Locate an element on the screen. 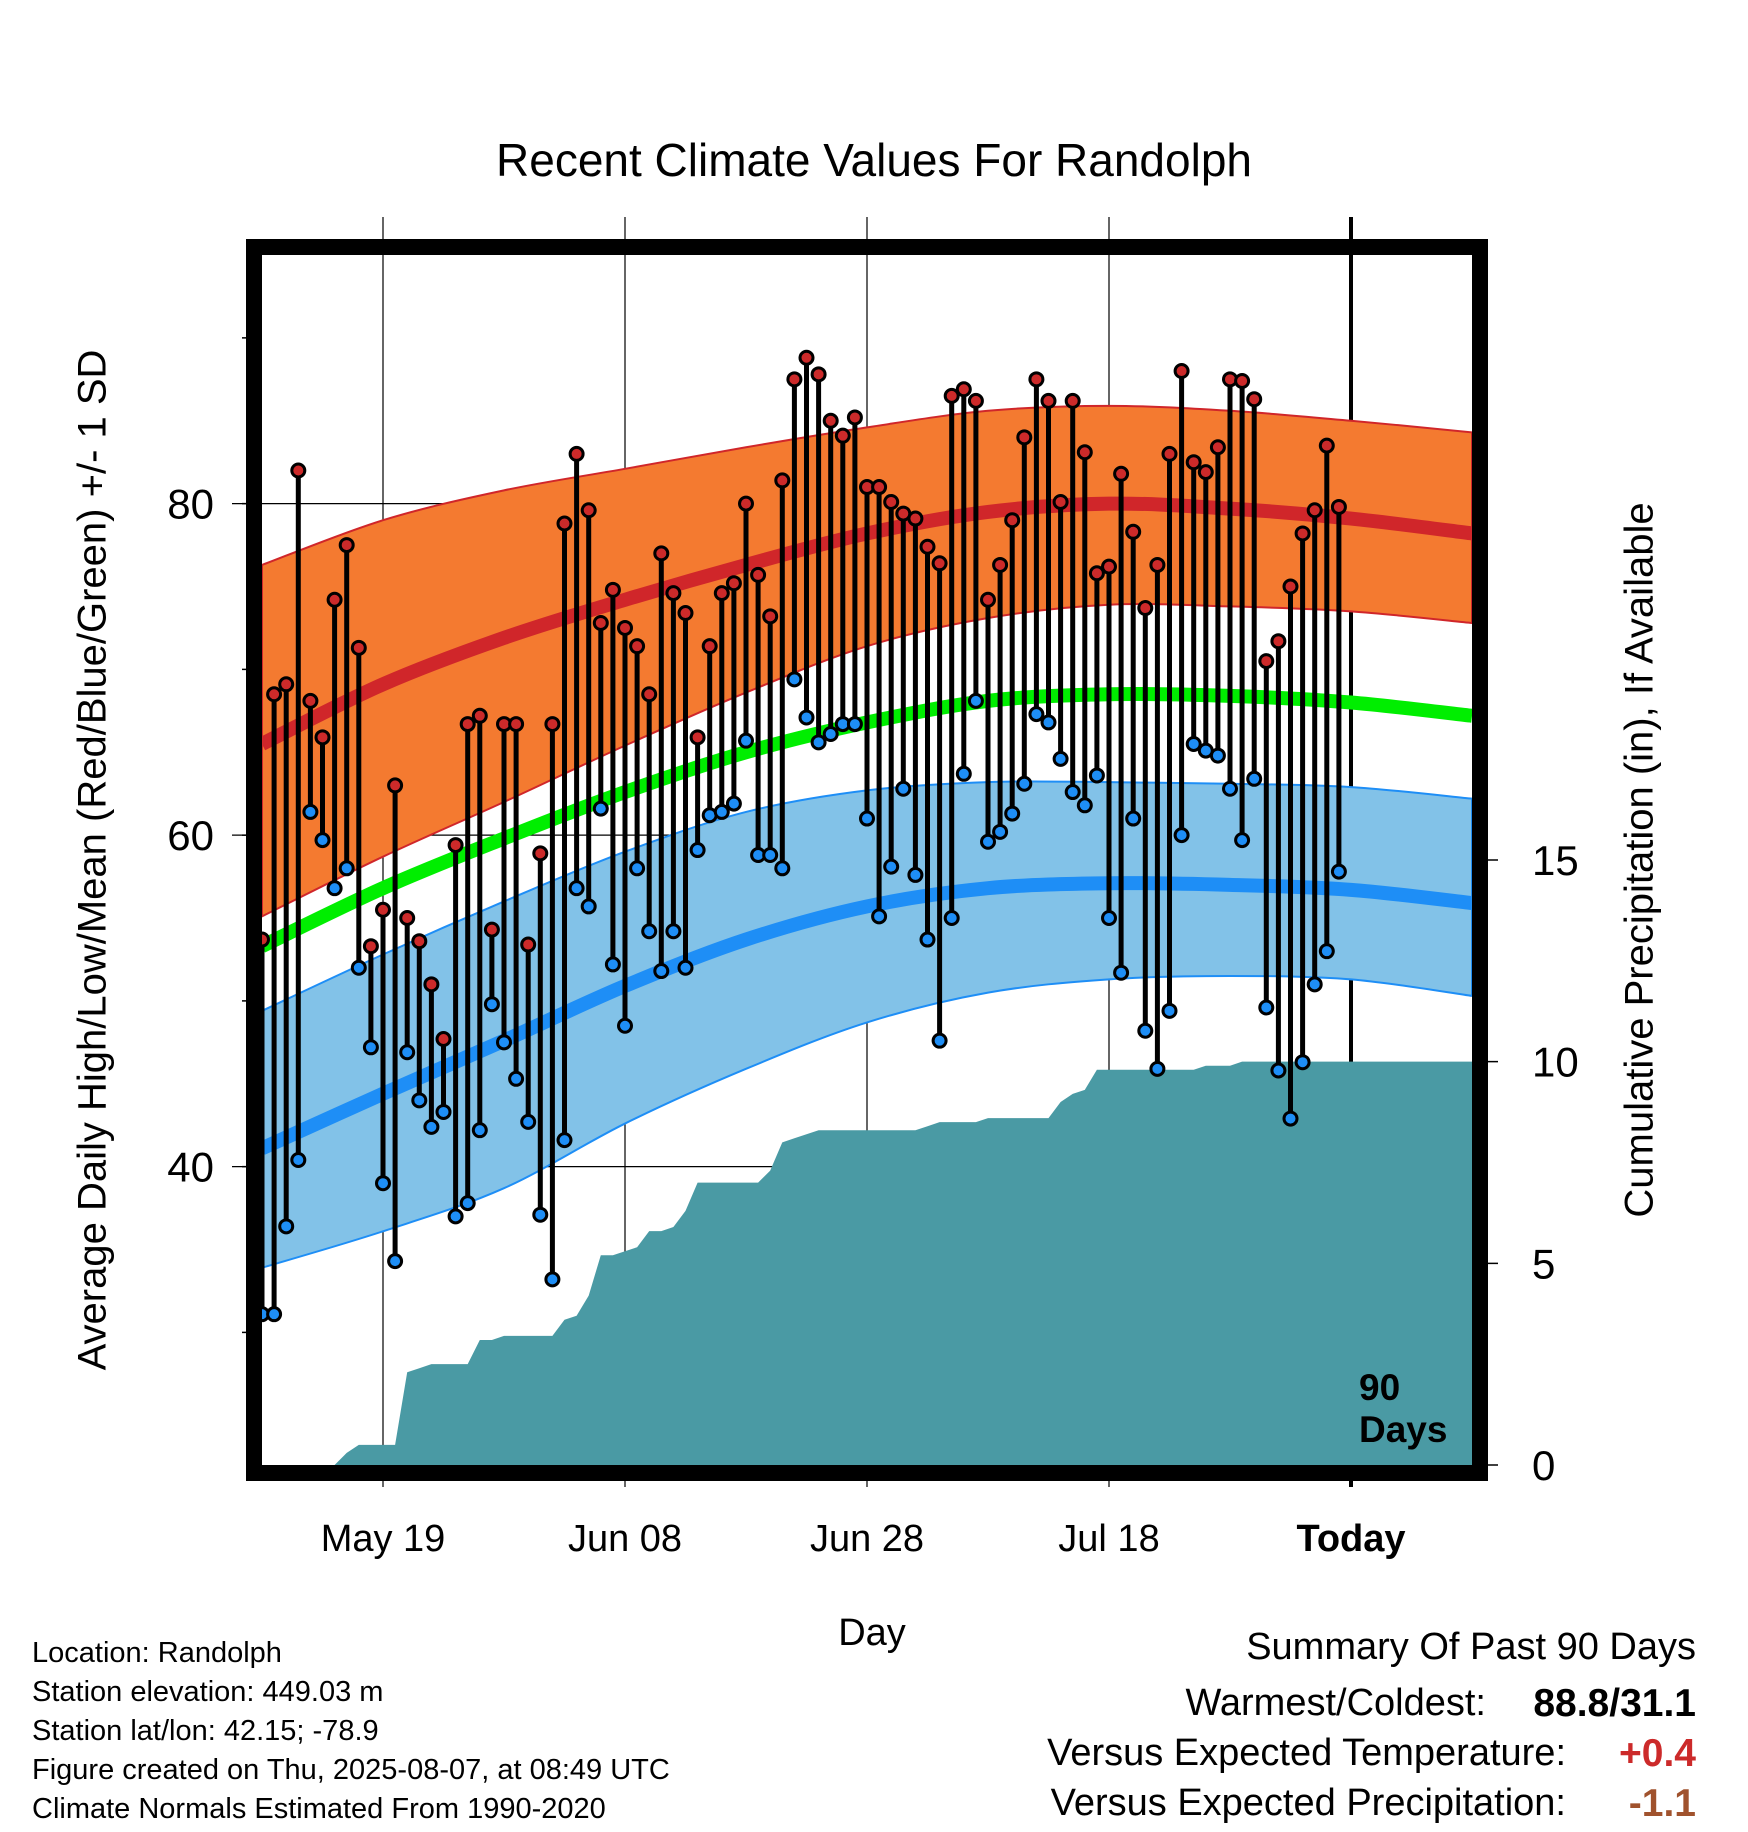  warmest-coldest-value: 88.8/31.1 is located at coordinates (1614, 1703).